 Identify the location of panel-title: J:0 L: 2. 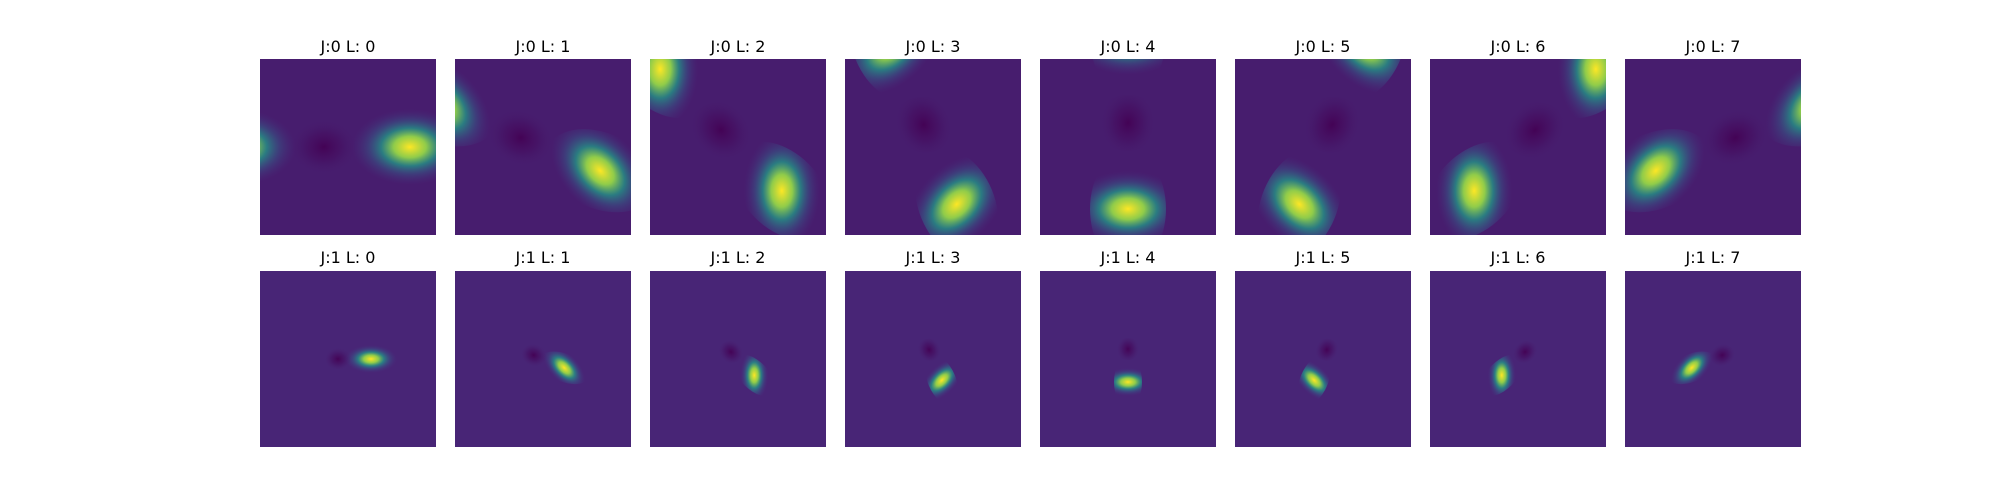
(738, 46).